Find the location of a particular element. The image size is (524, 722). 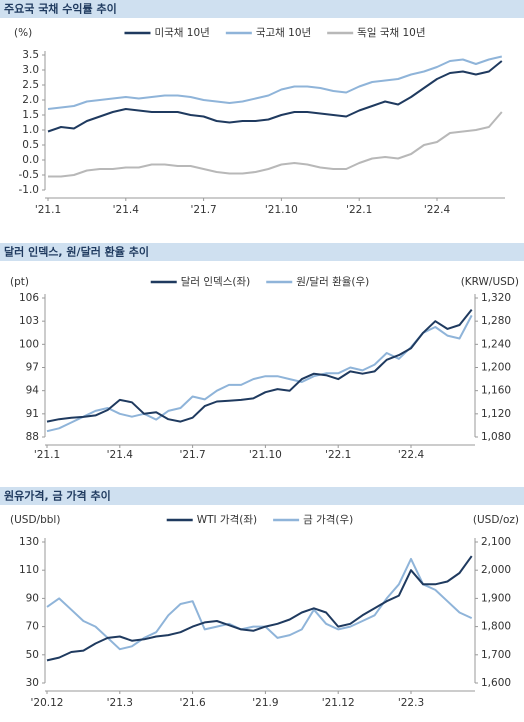

y-tick-label: 1.5 is located at coordinates (30, 115).